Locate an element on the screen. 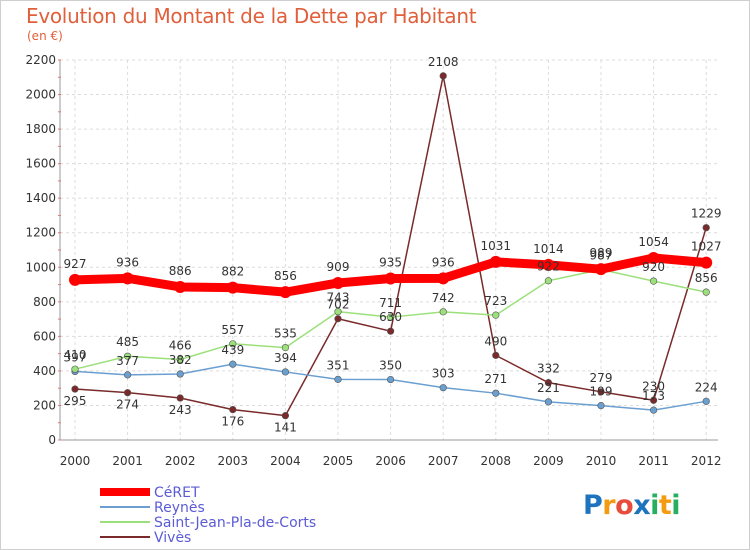 The image size is (750, 550). y-tick-label: 1000 is located at coordinates (40, 267).